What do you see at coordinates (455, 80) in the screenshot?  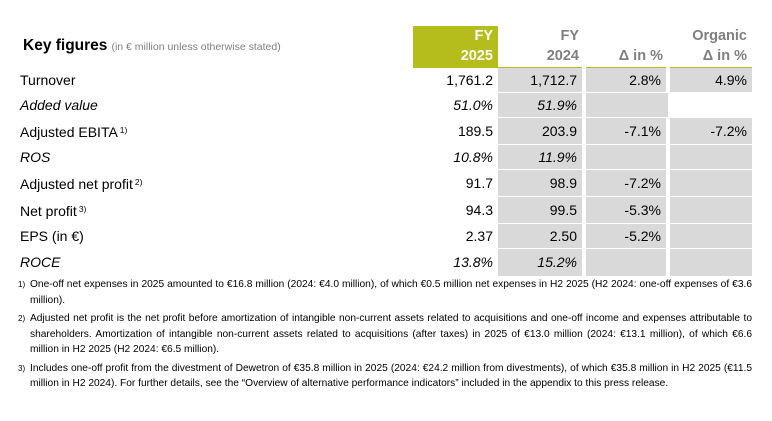 I see `cell-fy2025: 1,761.2` at bounding box center [455, 80].